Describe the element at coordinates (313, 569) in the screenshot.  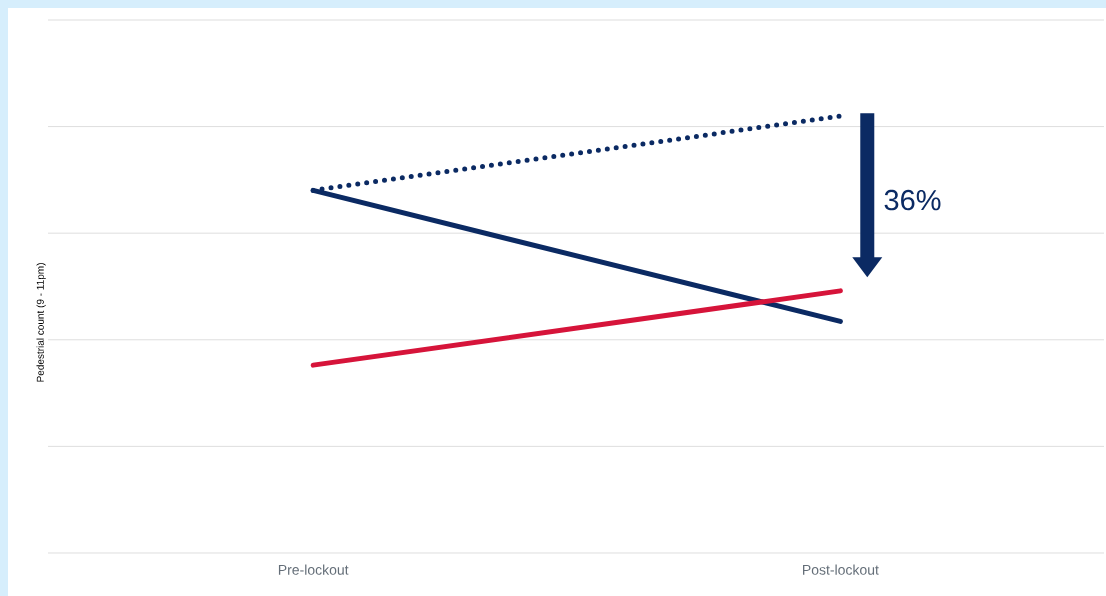
I see `x-tick-label: Pre-lockout` at that location.